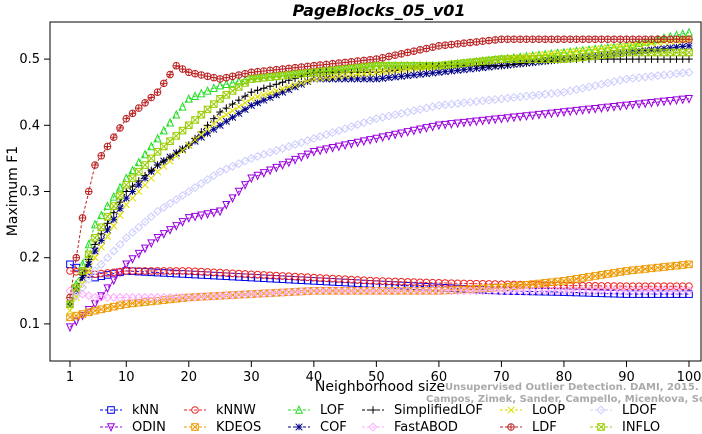 The height and width of the screenshot is (434, 702). I want to click on legend-item-cof: COF, so click(317, 427).